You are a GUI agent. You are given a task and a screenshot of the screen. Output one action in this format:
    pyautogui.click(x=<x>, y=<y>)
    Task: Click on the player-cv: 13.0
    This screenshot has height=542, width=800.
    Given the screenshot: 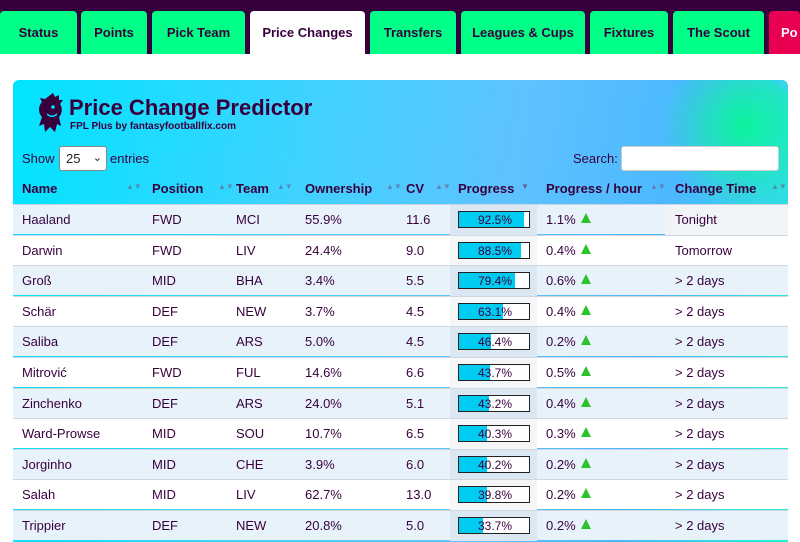 What is the action you would take?
    pyautogui.click(x=419, y=495)
    